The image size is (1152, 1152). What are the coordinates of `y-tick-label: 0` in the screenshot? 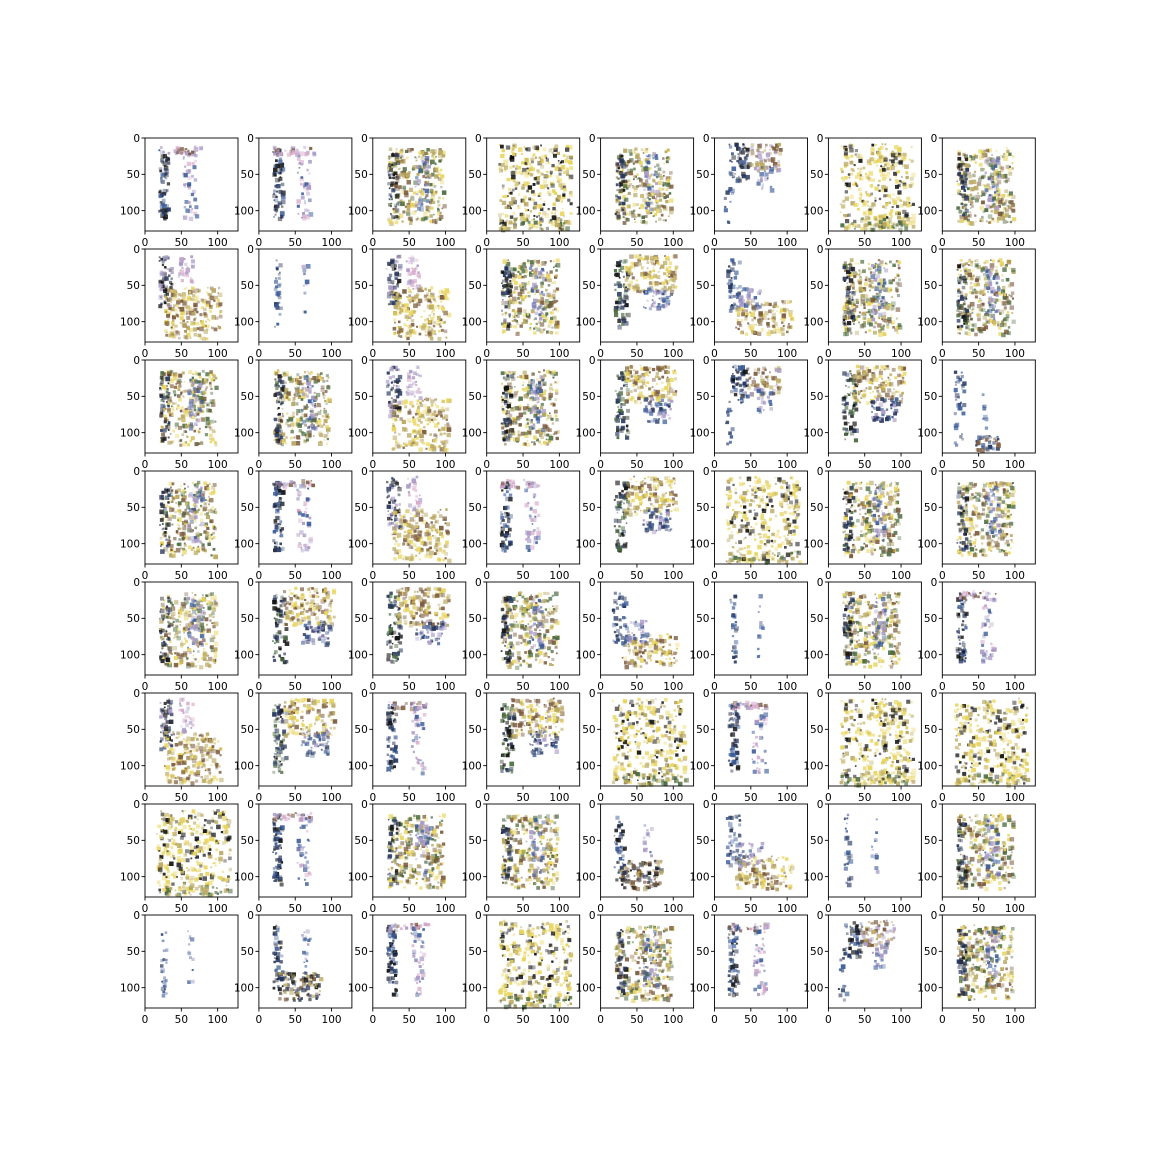 It's located at (706, 250).